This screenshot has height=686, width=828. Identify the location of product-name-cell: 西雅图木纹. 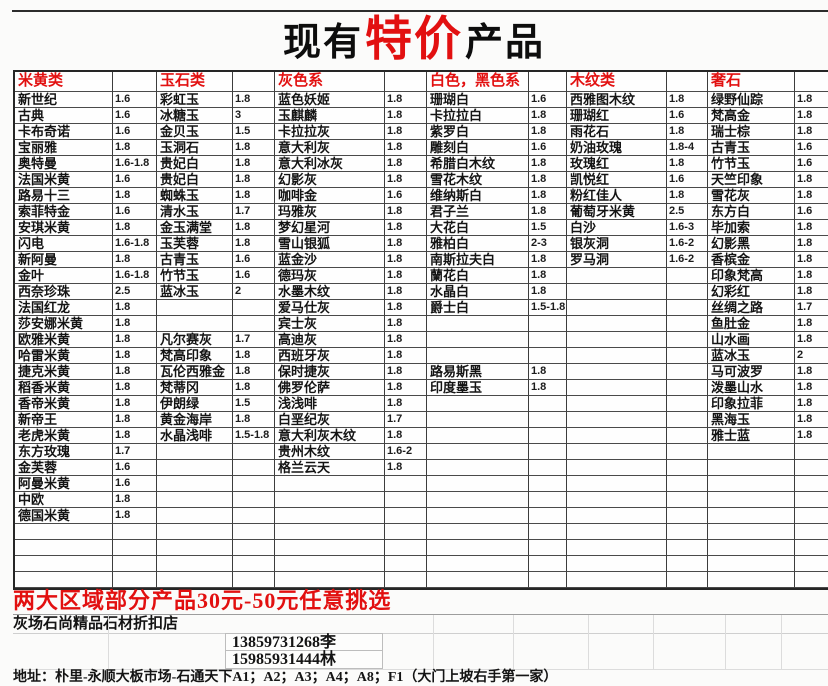
(617, 100).